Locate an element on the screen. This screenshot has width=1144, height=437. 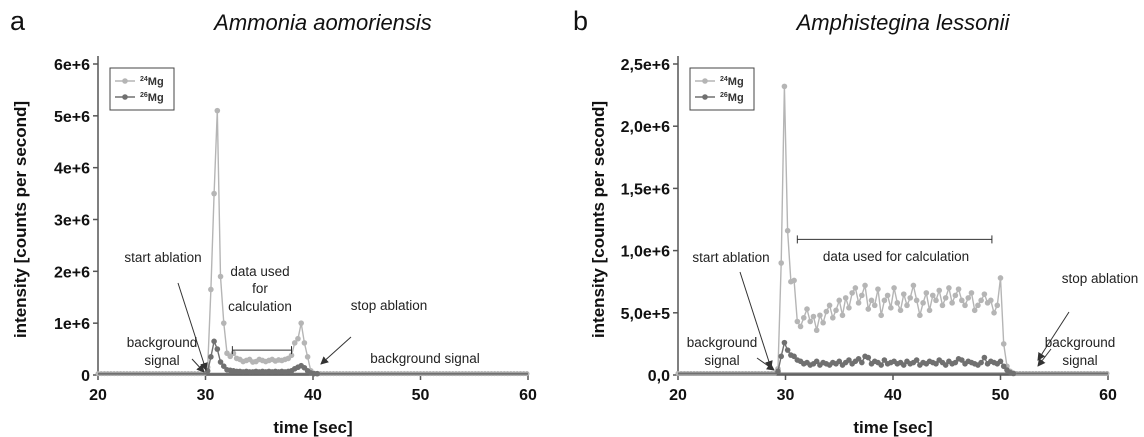
legend-superscript: 24 is located at coordinates (144, 79).